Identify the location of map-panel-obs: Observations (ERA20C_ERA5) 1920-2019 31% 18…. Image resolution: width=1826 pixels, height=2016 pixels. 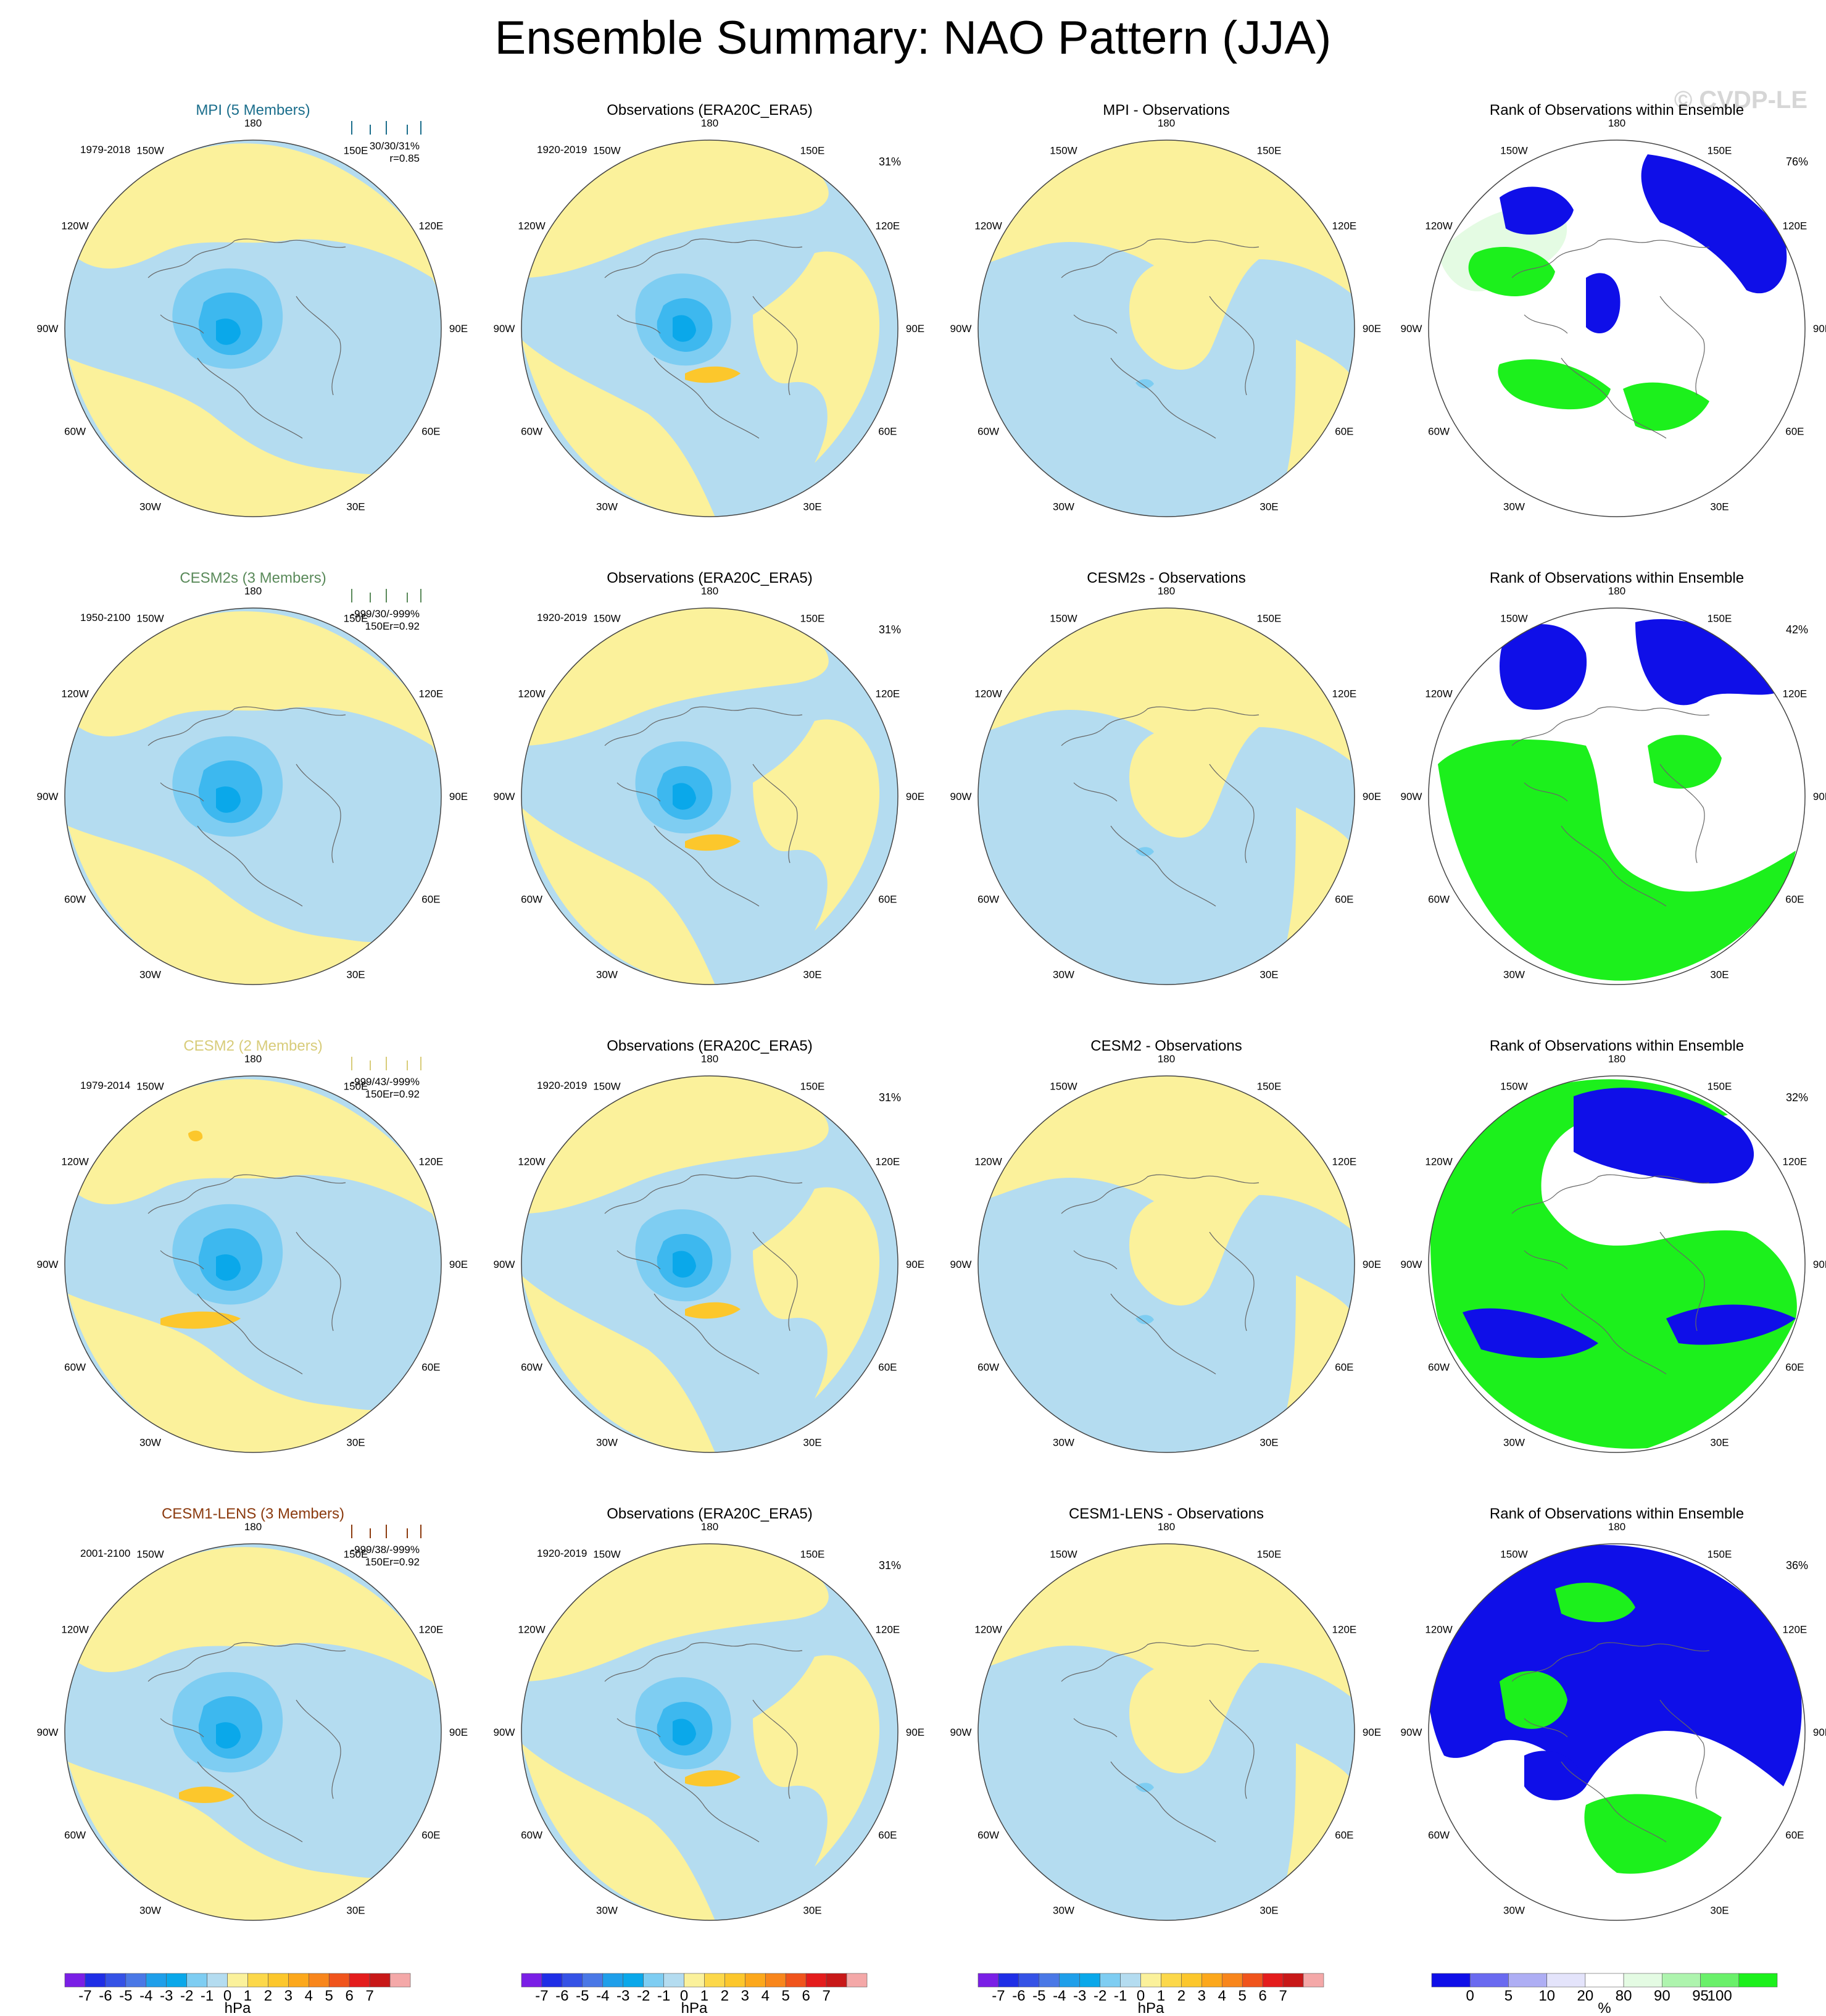
(710, 784).